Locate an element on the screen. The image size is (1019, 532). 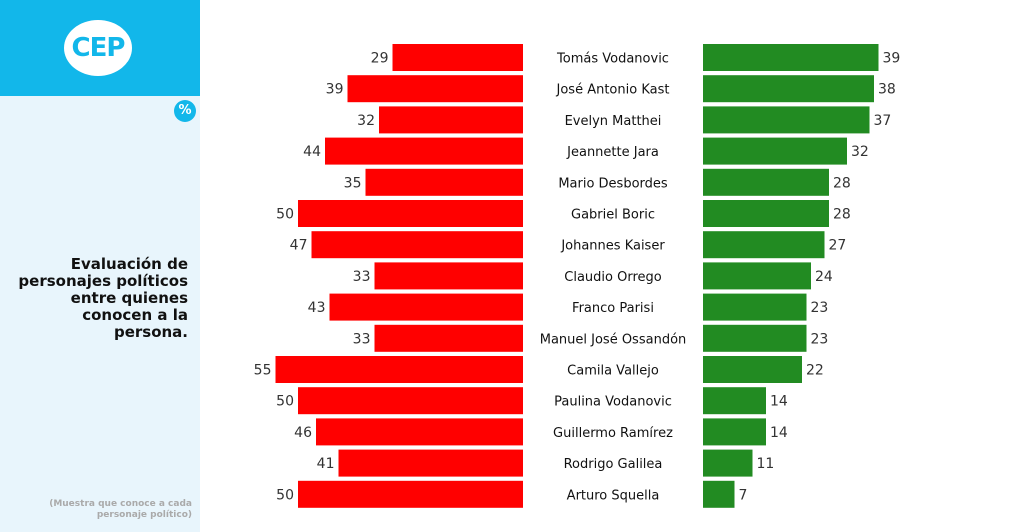
positive-value-label: 27 is located at coordinates (838, 246).